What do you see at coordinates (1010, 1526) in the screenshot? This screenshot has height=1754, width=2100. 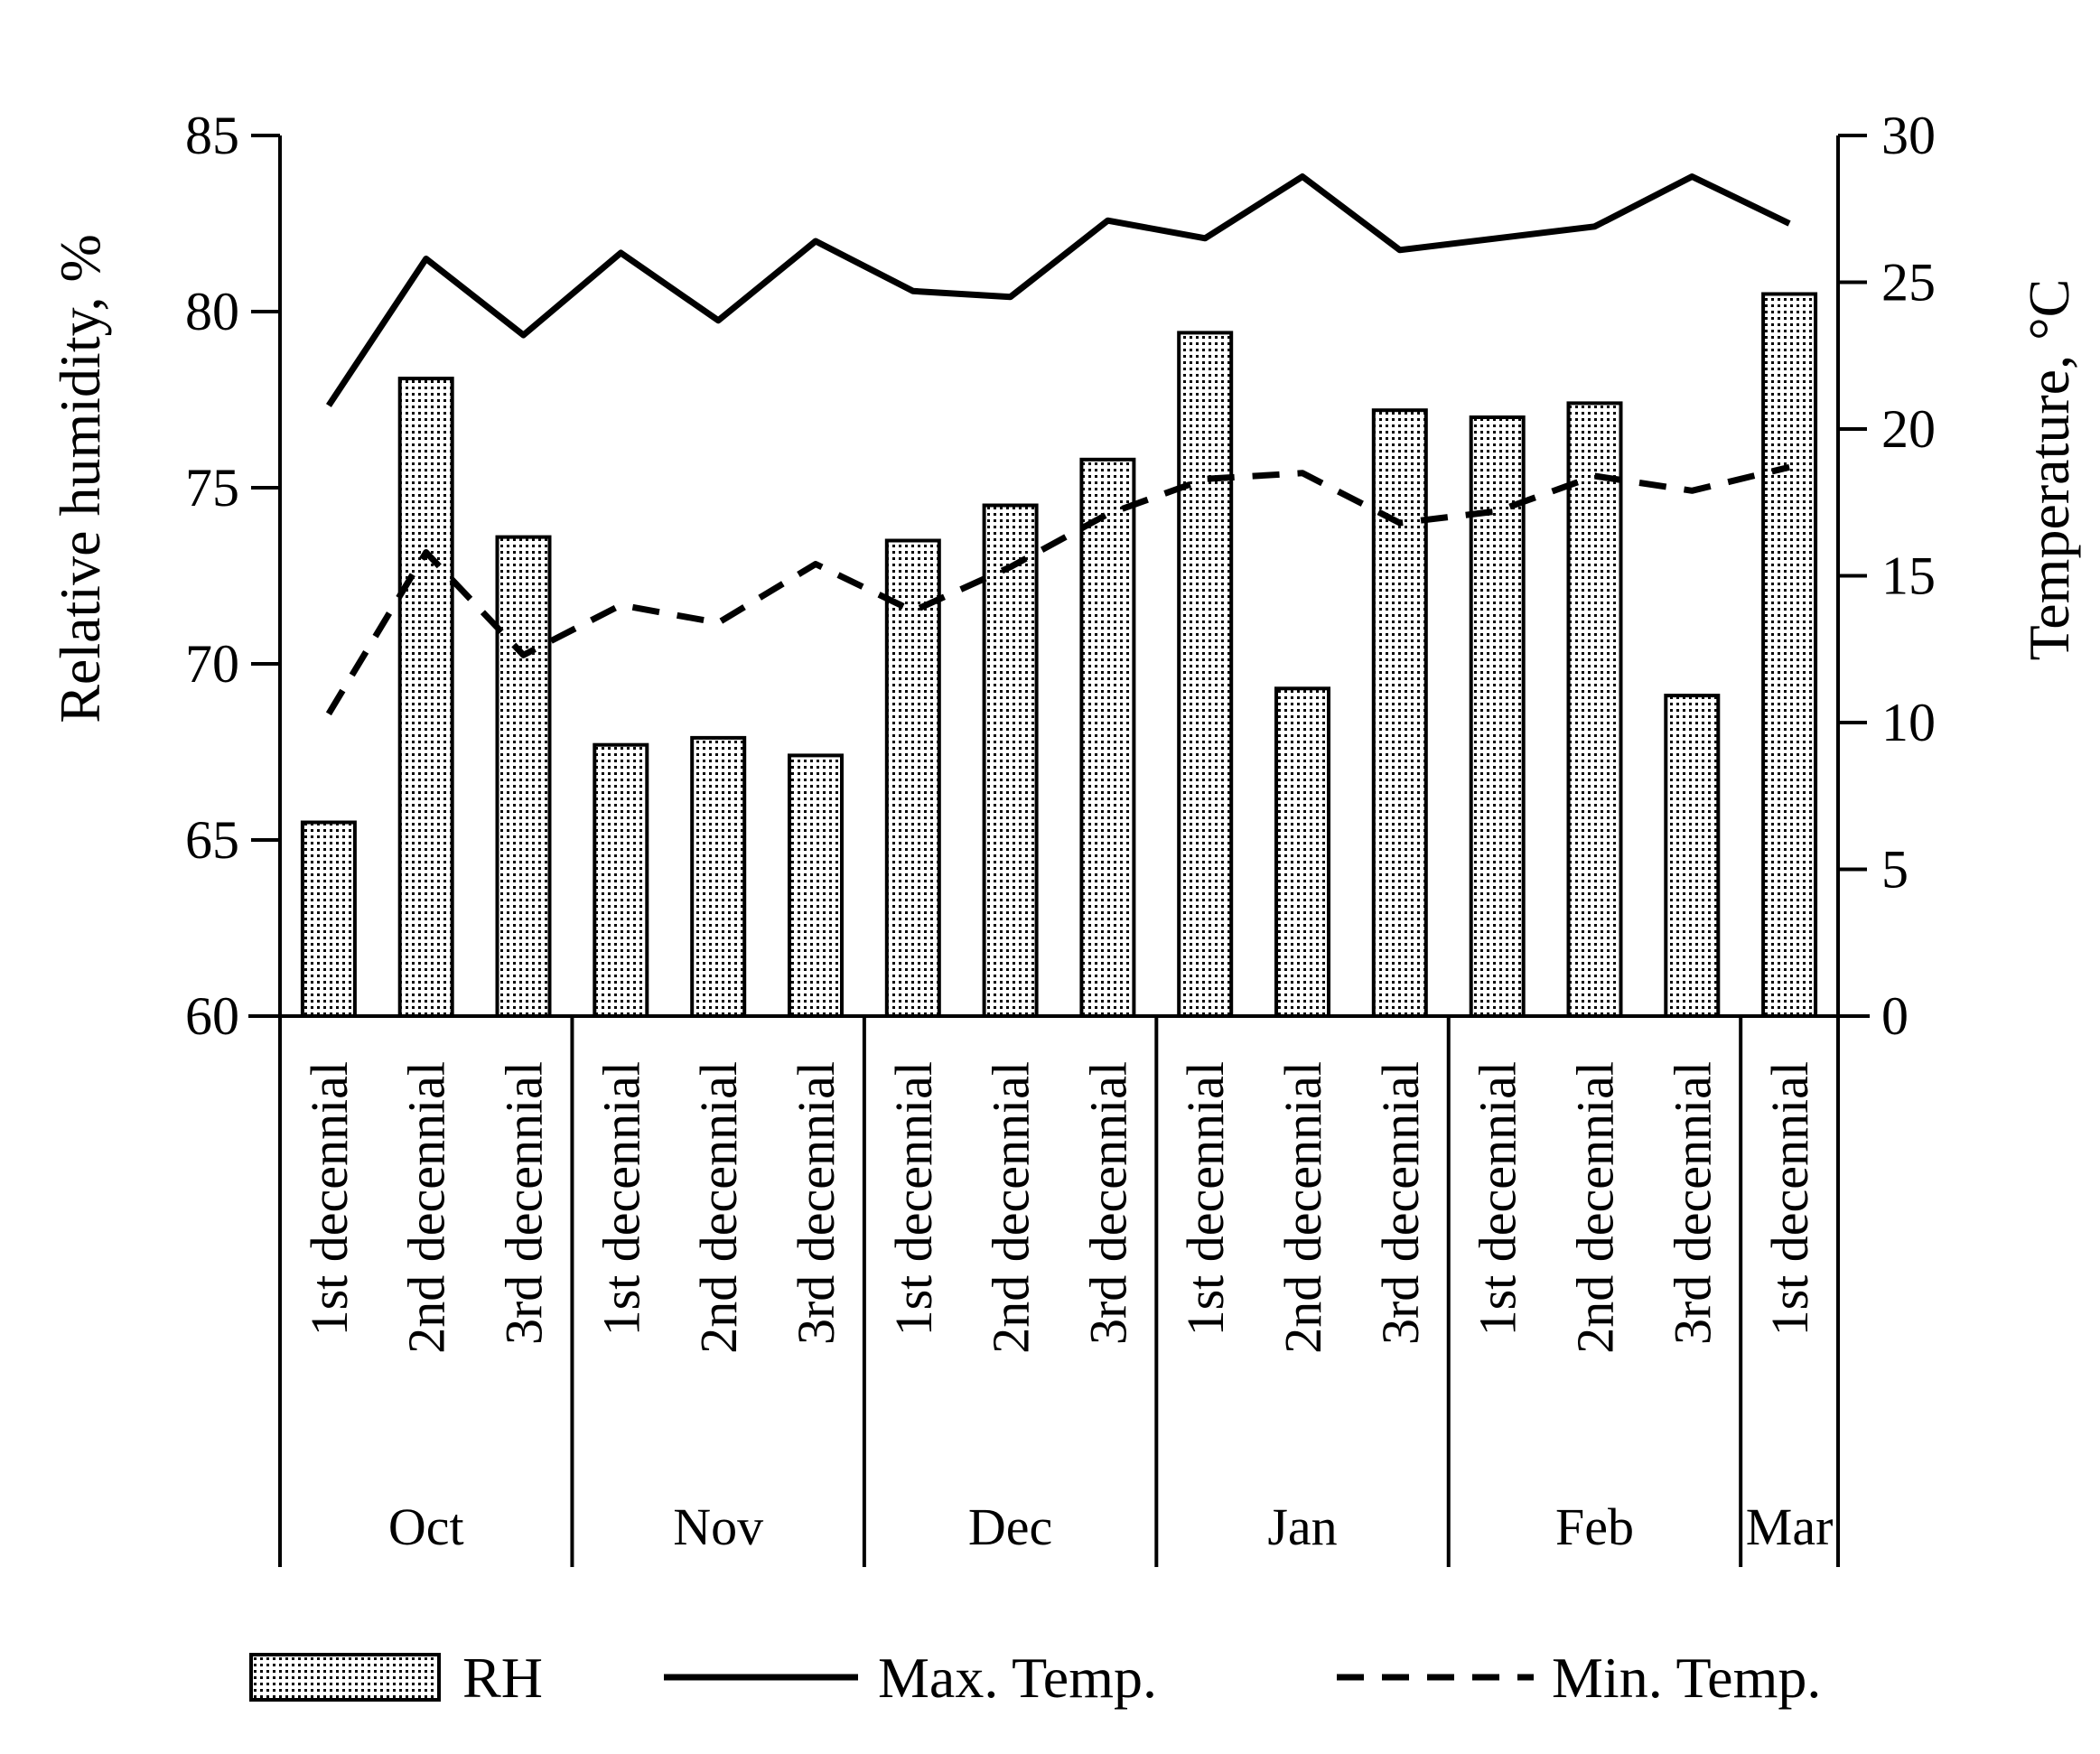 I see `month-label: Dec` at bounding box center [1010, 1526].